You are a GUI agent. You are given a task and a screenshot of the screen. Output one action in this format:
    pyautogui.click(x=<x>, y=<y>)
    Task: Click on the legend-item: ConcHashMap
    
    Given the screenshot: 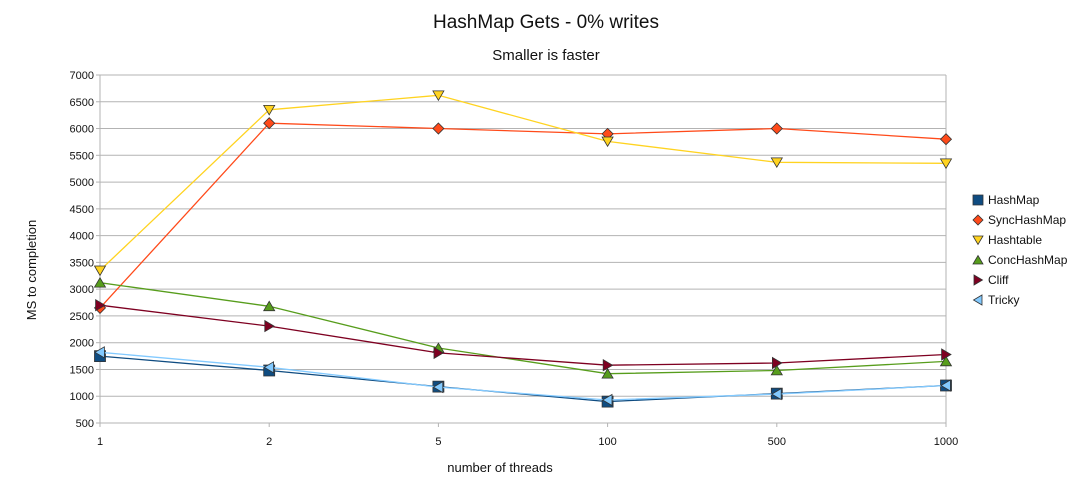 What is the action you would take?
    pyautogui.click(x=1020, y=260)
    